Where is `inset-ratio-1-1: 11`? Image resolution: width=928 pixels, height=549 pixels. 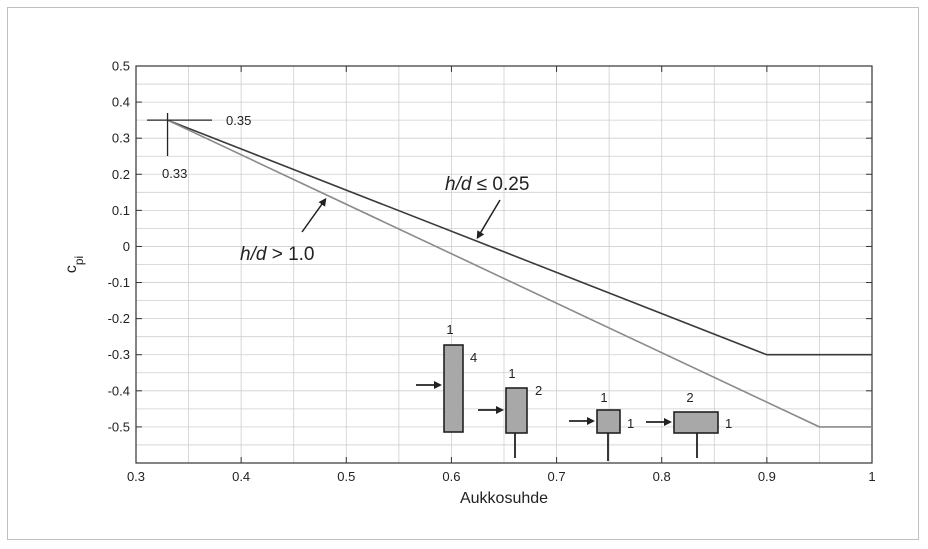 inset-ratio-1-1: 11 is located at coordinates (601, 425).